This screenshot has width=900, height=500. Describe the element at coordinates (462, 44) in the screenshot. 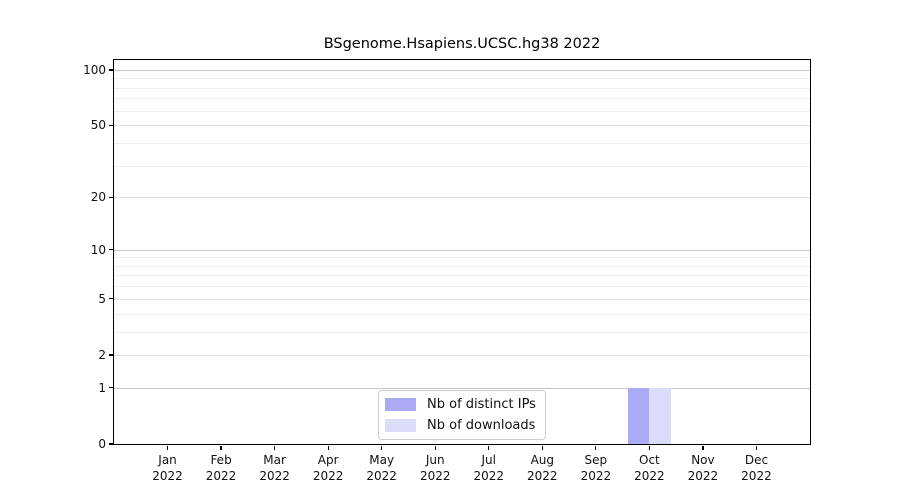

I see `chart-title: BSgenome.Hsapiens.UCSC.hg38 2022` at that location.